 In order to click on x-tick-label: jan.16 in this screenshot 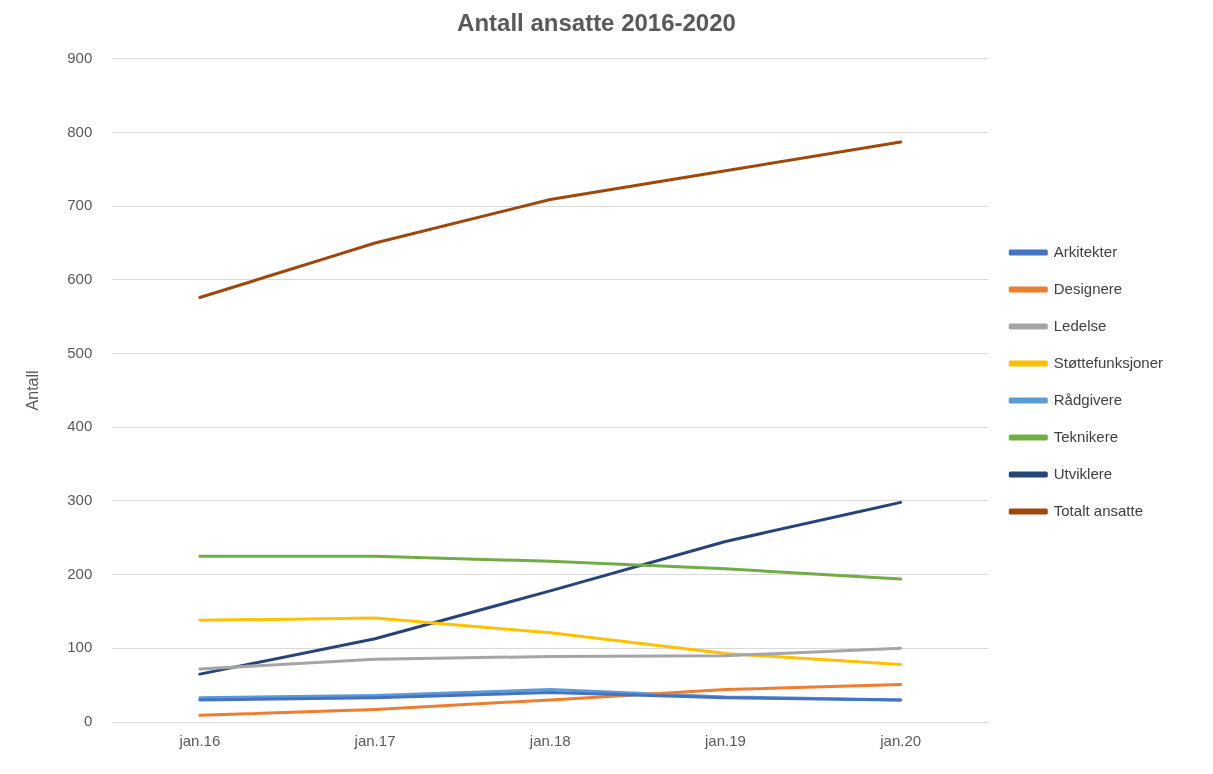, I will do `click(199, 741)`.